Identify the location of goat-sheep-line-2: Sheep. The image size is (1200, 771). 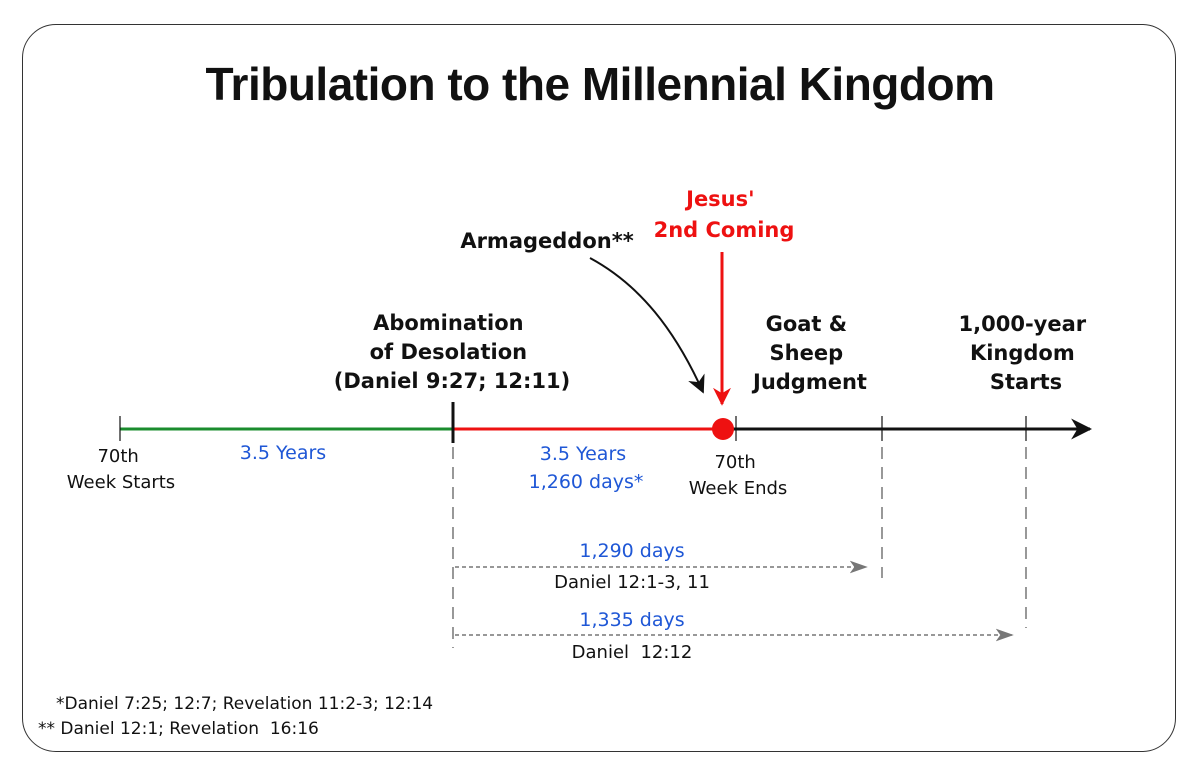
(807, 353).